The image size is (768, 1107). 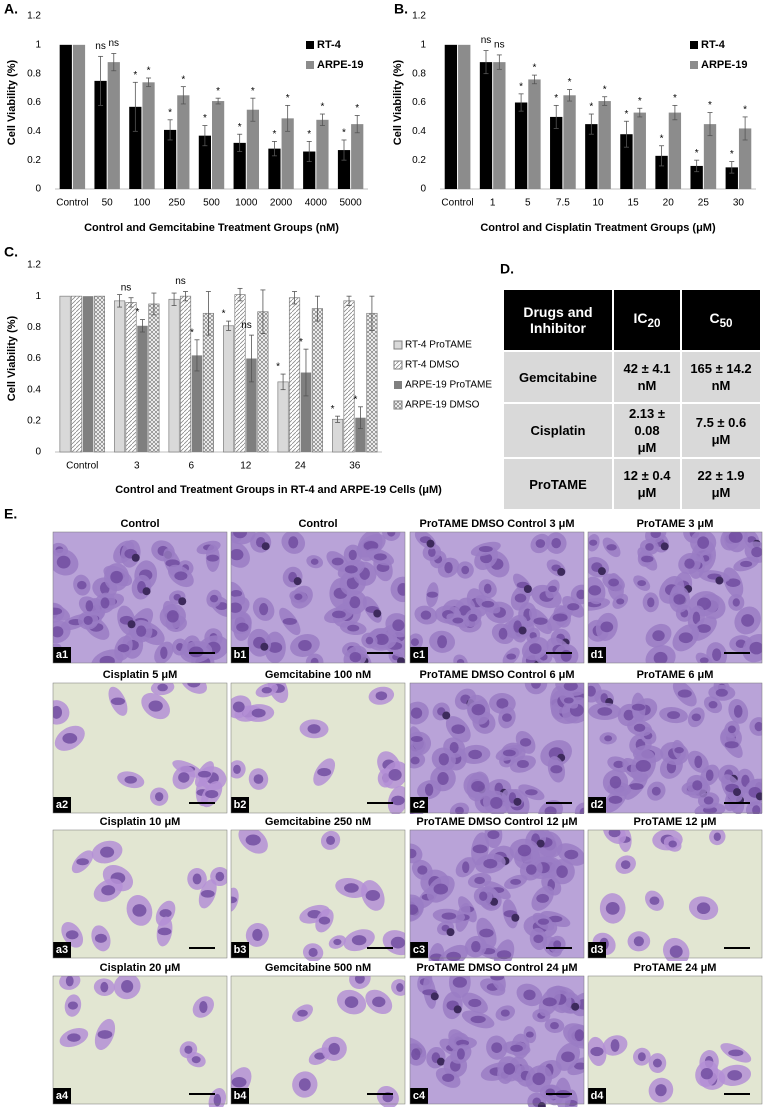 I want to click on x-tick-label: 2000, so click(x=281, y=203).